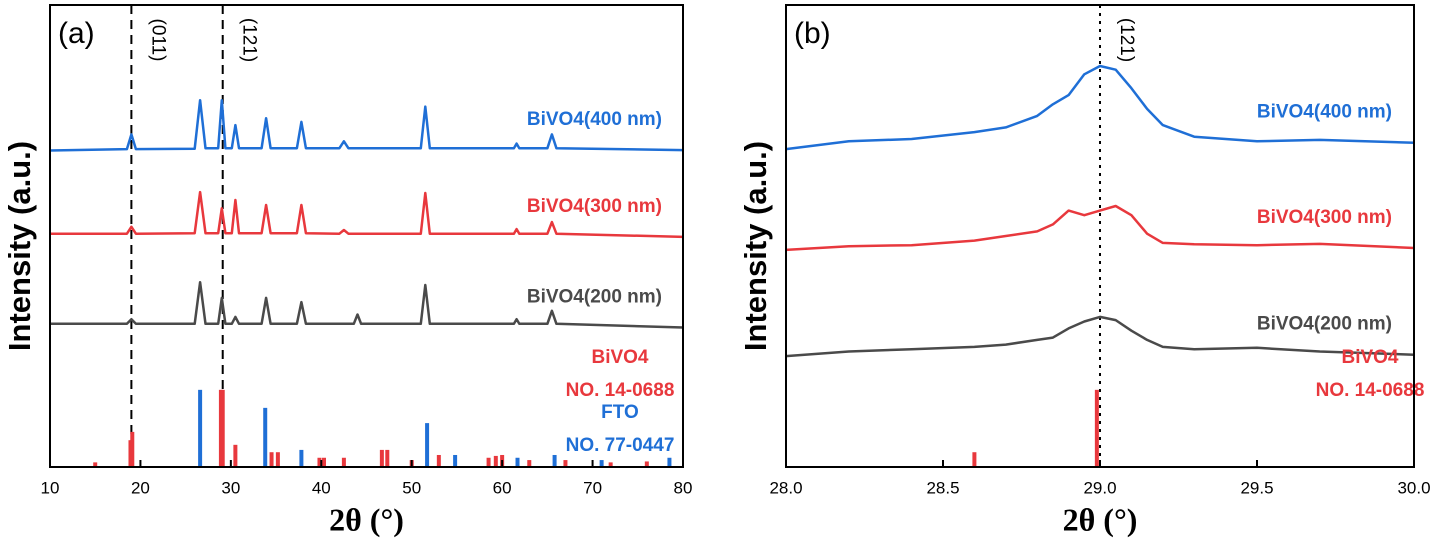  What do you see at coordinates (76, 33) in the screenshot?
I see `panel-label: (a)` at bounding box center [76, 33].